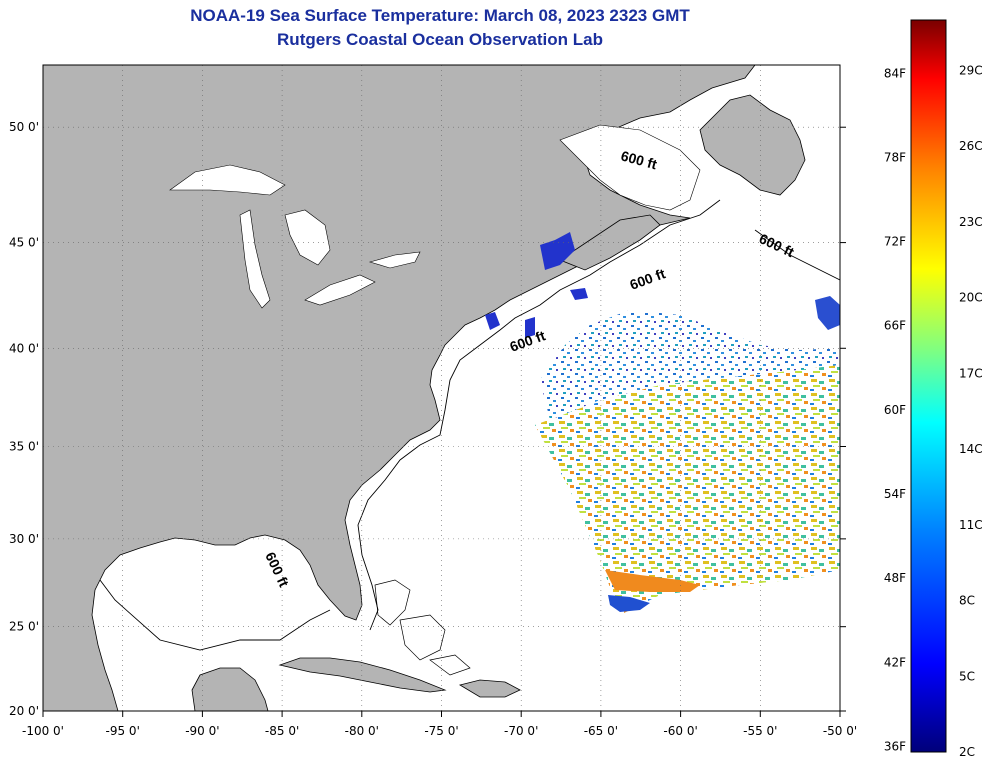 The height and width of the screenshot is (770, 984). What do you see at coordinates (827, 313) in the screenshot?
I see `sst-cold-east` at bounding box center [827, 313].